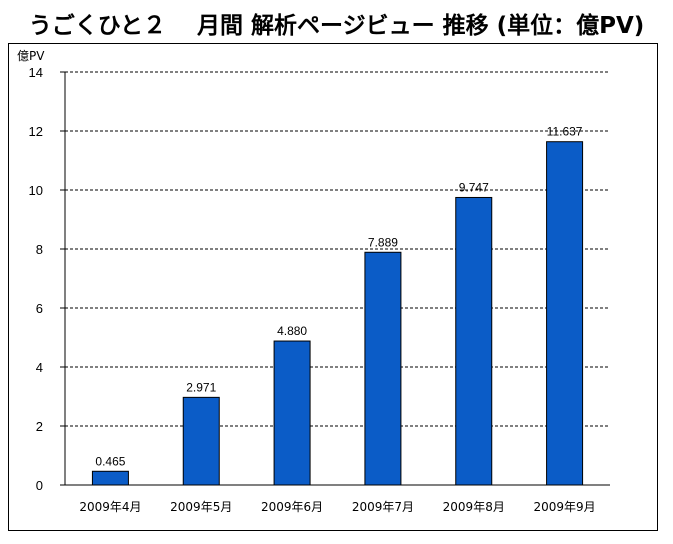 This screenshot has width=673, height=544. What do you see at coordinates (110, 461) in the screenshot?
I see `bar-value-label: 0.465` at bounding box center [110, 461].